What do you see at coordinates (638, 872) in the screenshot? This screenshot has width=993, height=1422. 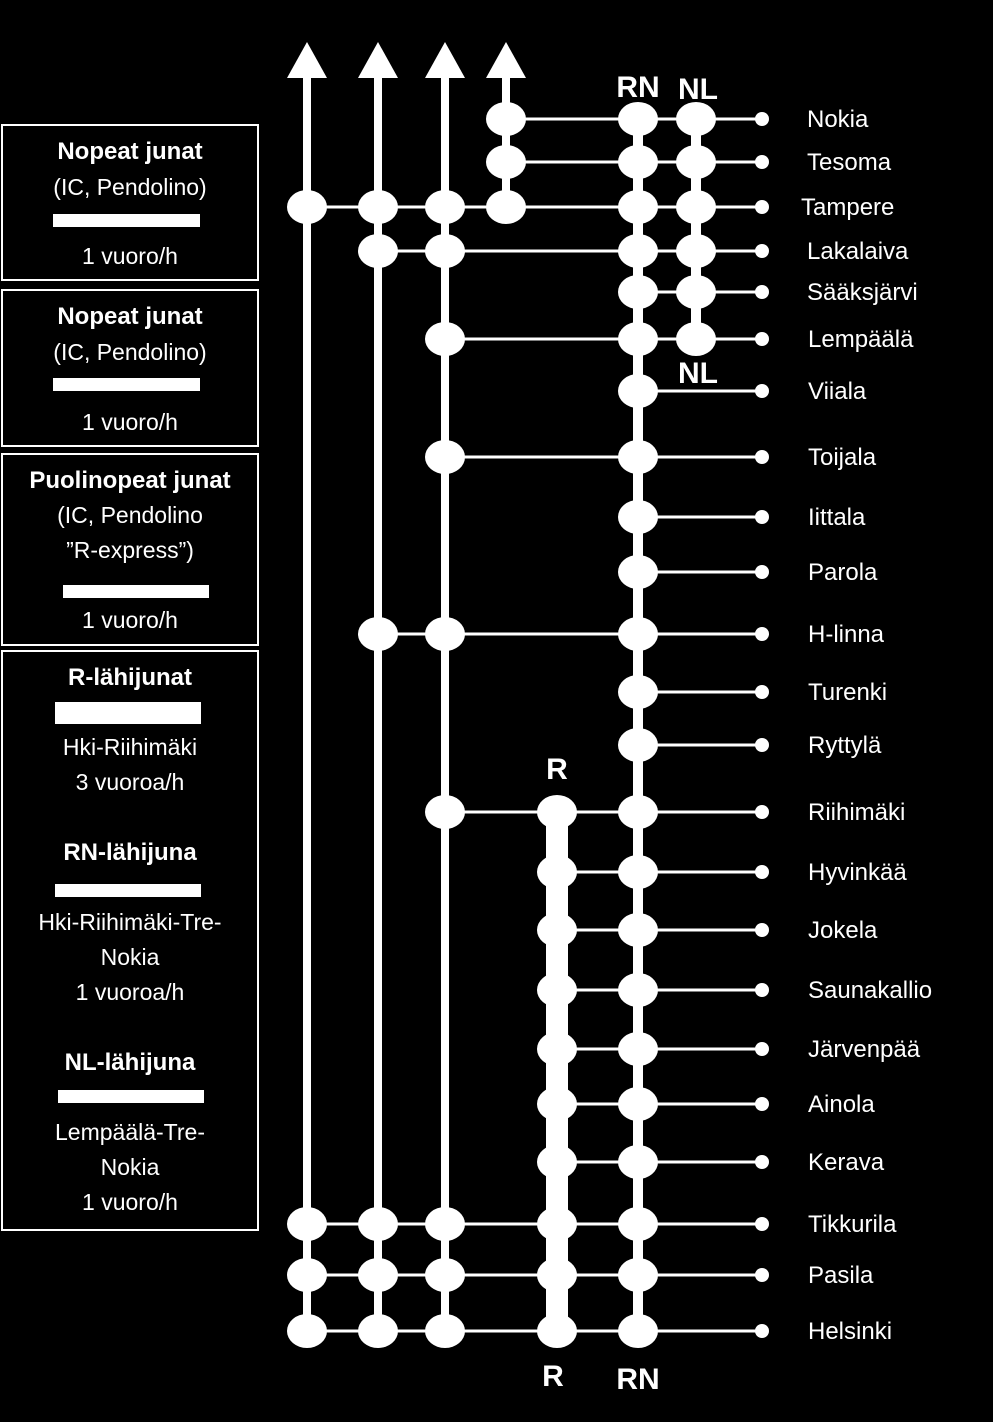 I see `stop-rn-hyvinkaa` at bounding box center [638, 872].